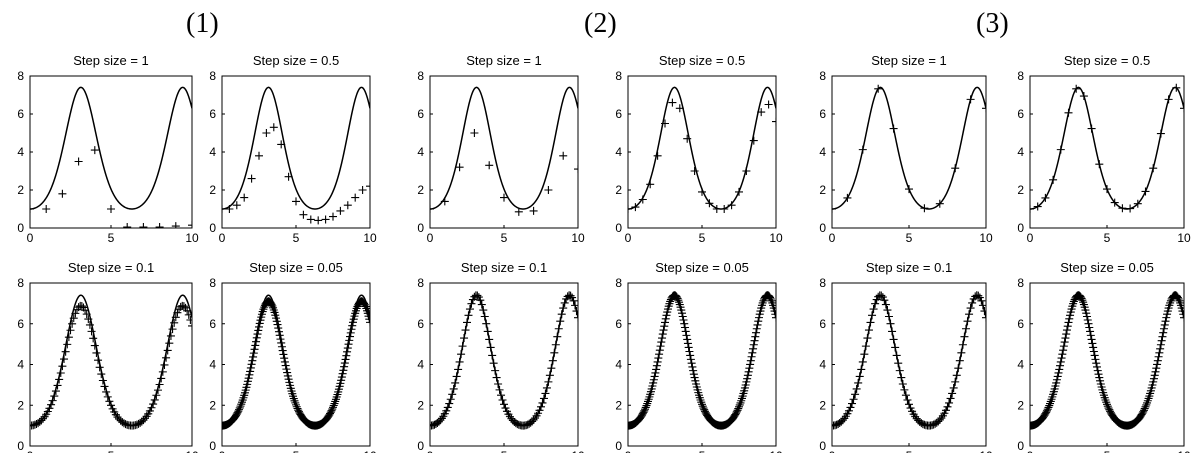  I want to click on subplot-2: Step size = 0.5 0 2 4 6 8 0 5 10, so click(293, 149).